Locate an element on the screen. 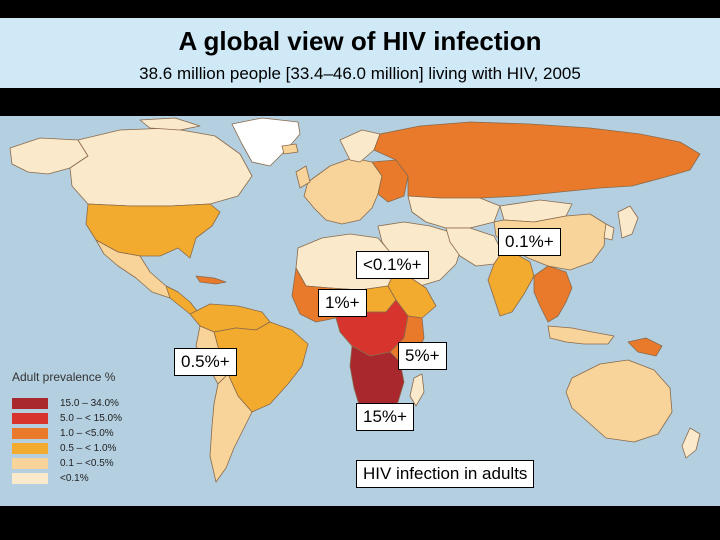 The height and width of the screenshot is (540, 720). callout-southern-africa: 15%+ is located at coordinates (385, 417).